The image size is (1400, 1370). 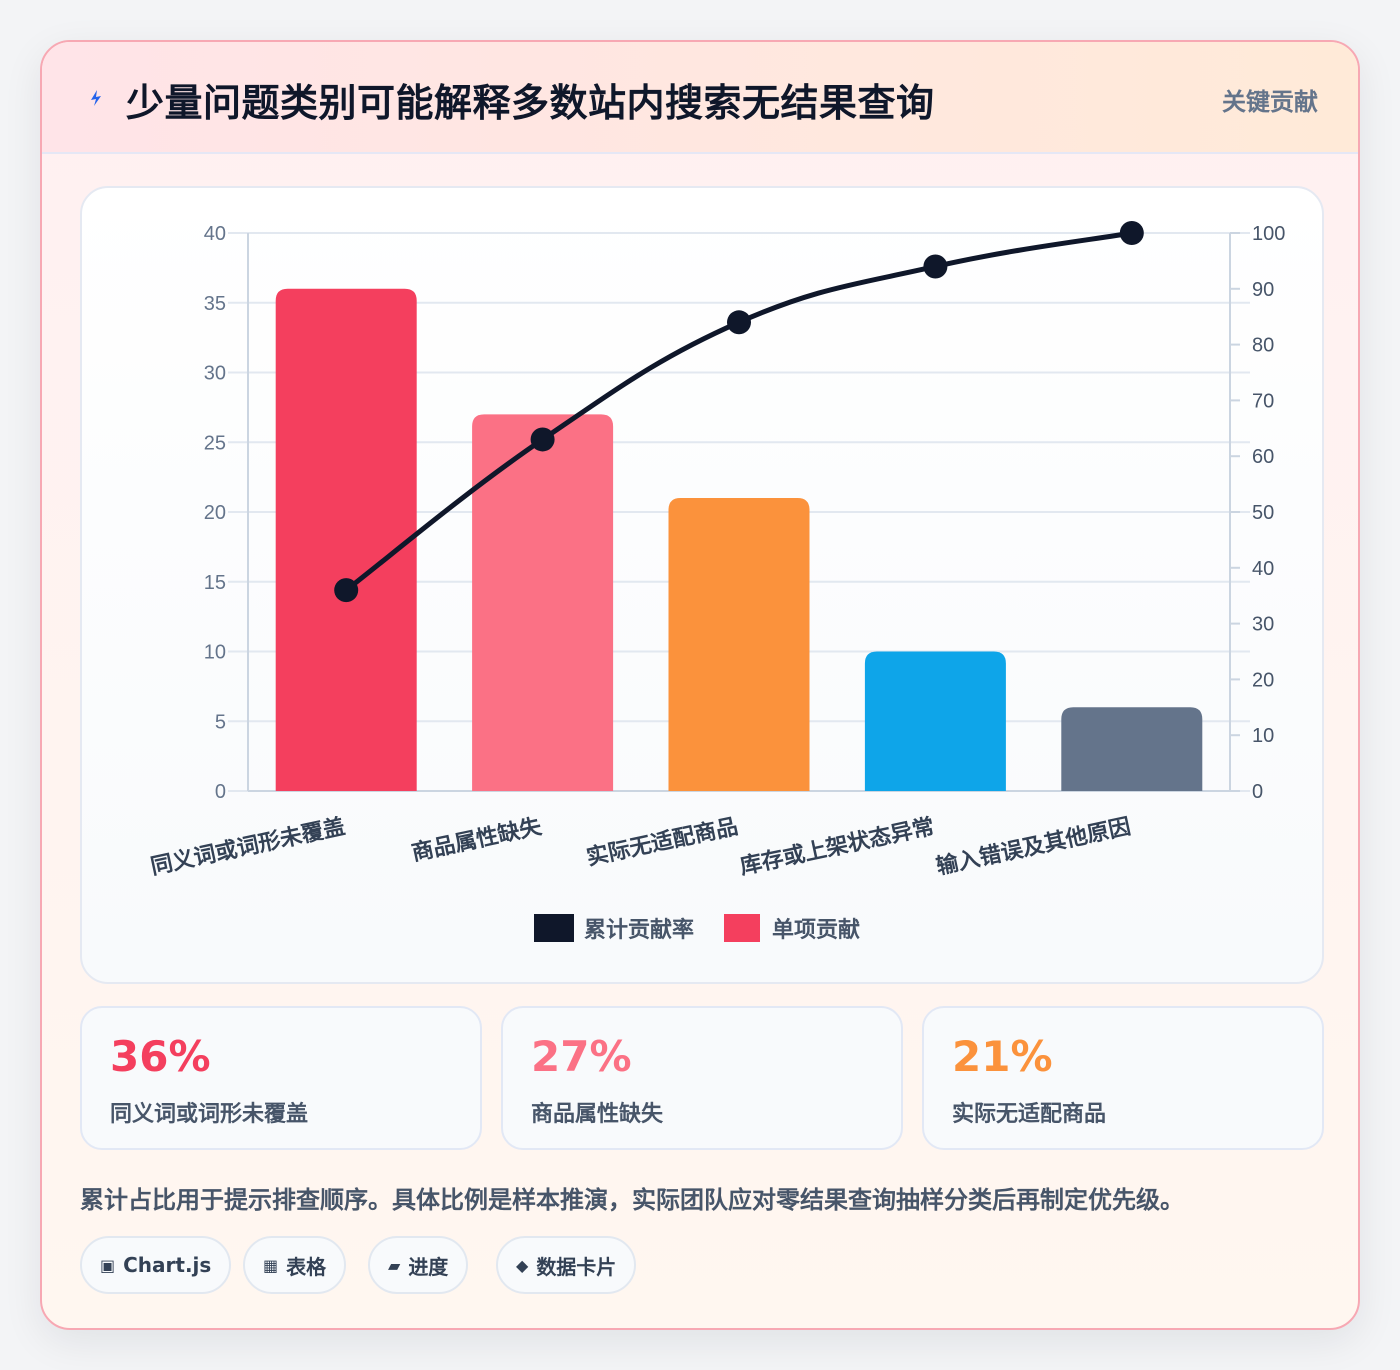 What do you see at coordinates (215, 234) in the screenshot?
I see `y-tick-label: 40` at bounding box center [215, 234].